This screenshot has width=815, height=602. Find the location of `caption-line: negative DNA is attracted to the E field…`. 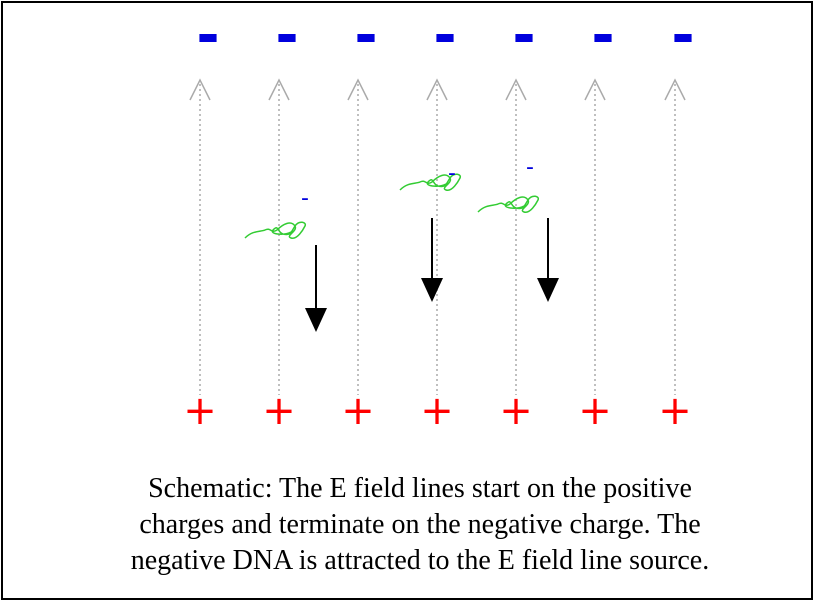

caption-line: negative DNA is attracted to the E field… is located at coordinates (420, 560).